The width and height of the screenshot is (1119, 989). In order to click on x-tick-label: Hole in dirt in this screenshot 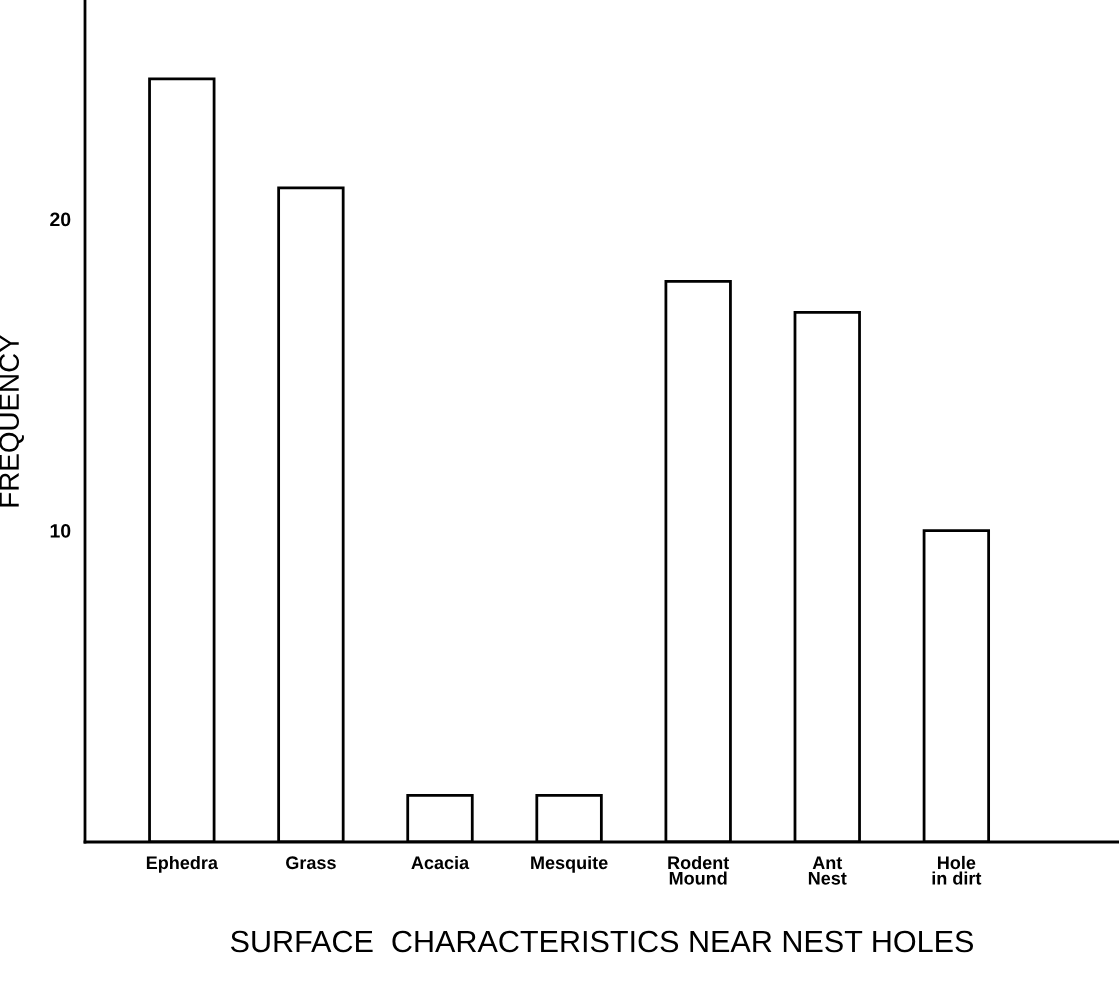, I will do `click(957, 870)`.